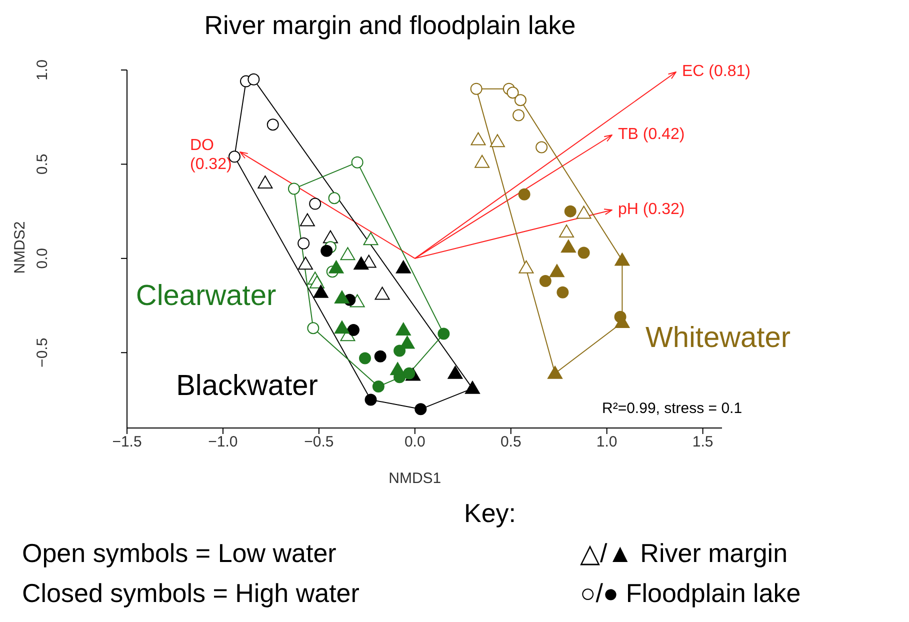 This screenshot has height=622, width=909. What do you see at coordinates (42, 70) in the screenshot?
I see `y-tick-label: 1.0` at bounding box center [42, 70].